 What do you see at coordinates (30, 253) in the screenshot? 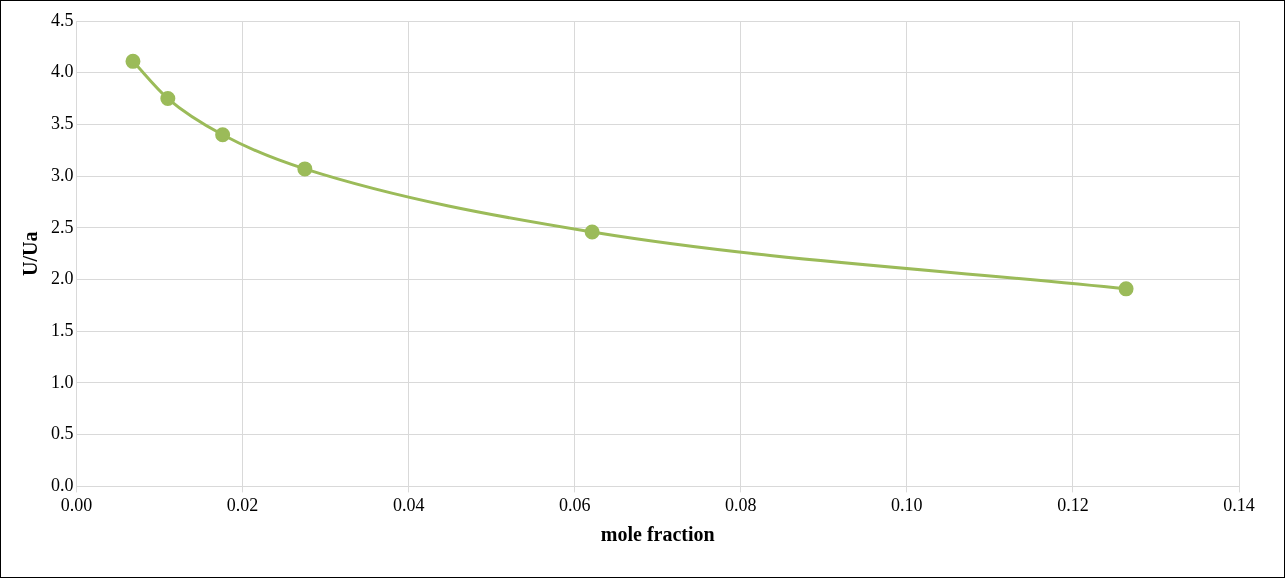
I see `y-axis-title: U/Ua` at bounding box center [30, 253].